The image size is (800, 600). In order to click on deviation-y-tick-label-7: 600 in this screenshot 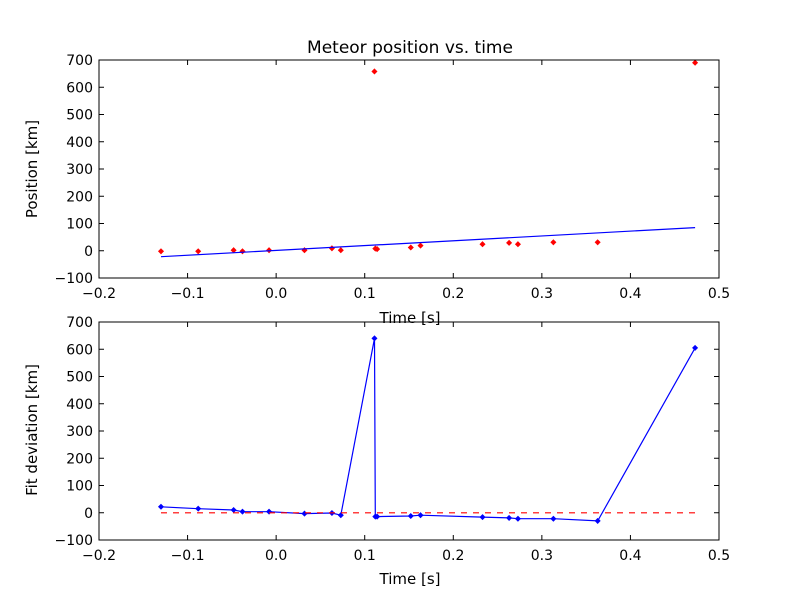, I will do `click(79, 350)`.